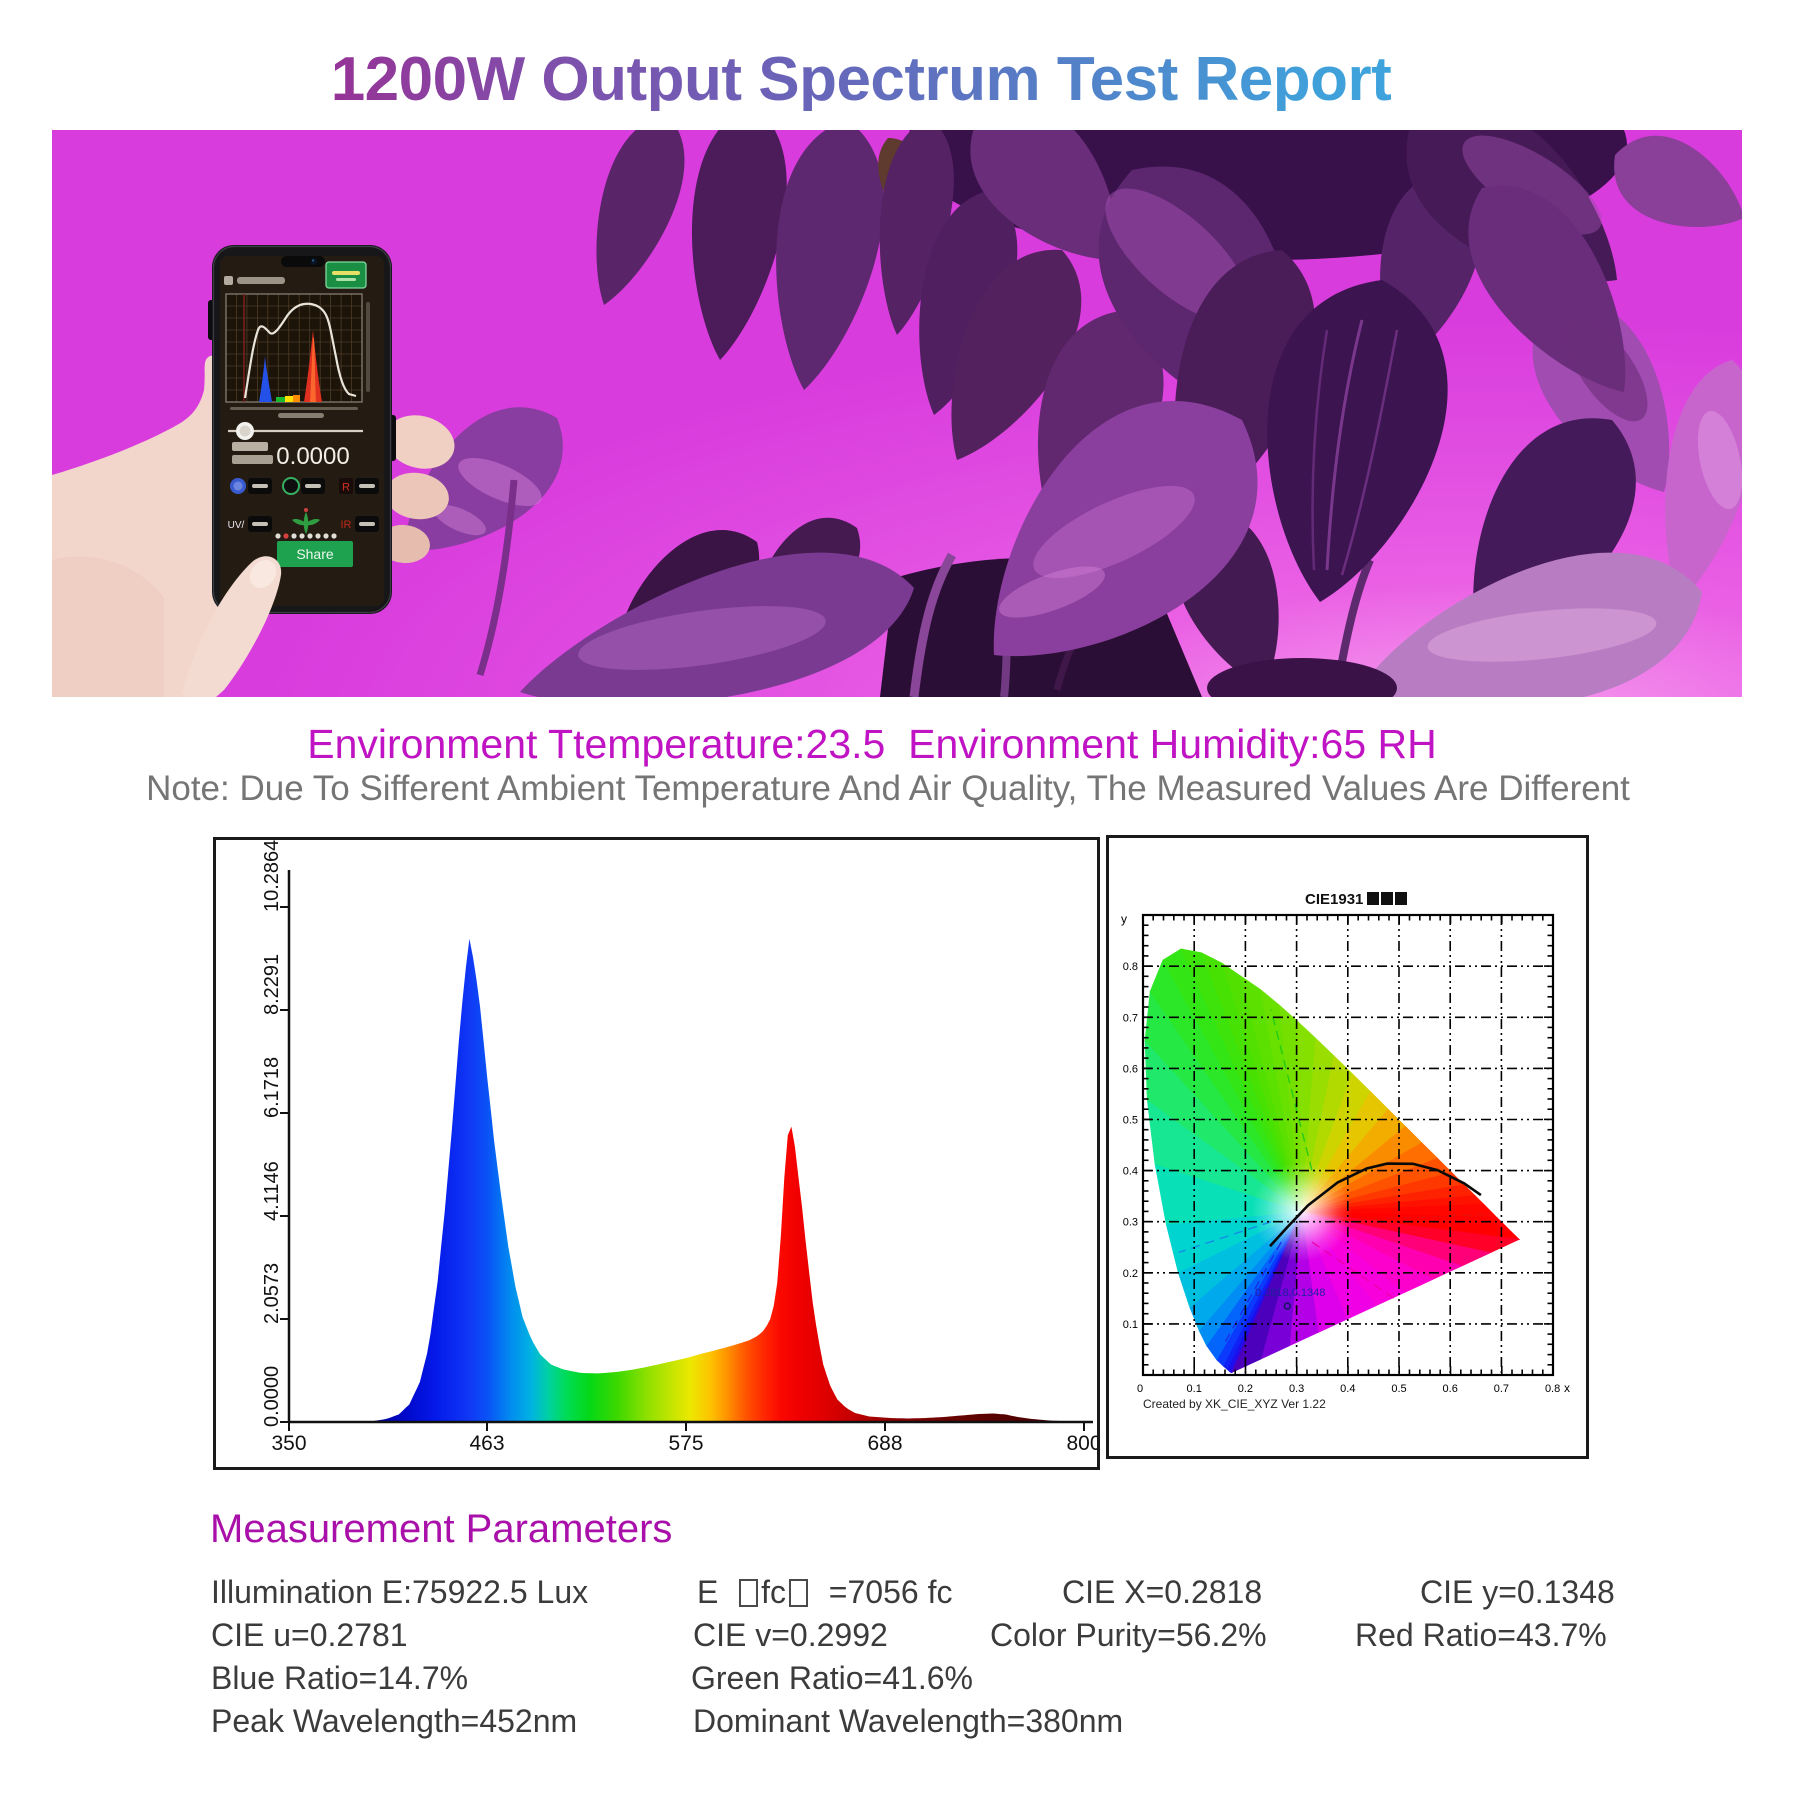 Image resolution: width=1800 pixels, height=1800 pixels. Describe the element at coordinates (1081, 1443) in the screenshot. I see `svg-text: 800` at that location.